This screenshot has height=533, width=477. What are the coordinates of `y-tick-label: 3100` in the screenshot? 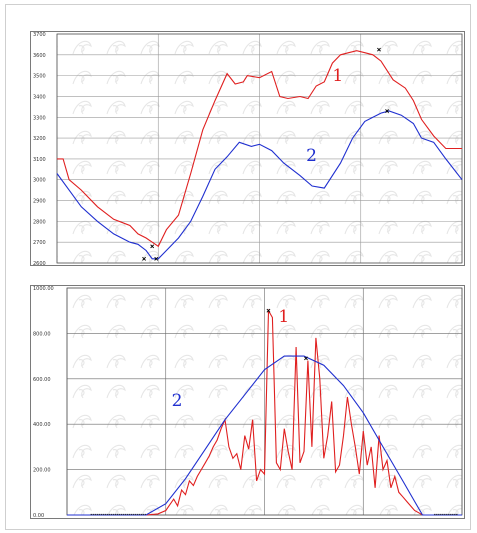 It's located at (39, 160).